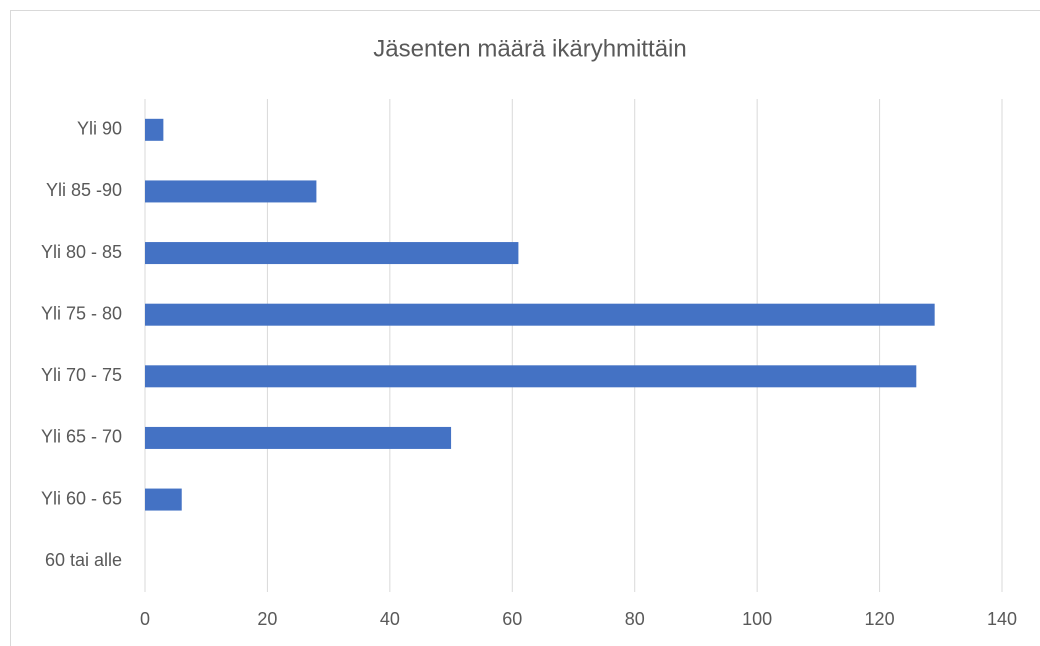  I want to click on x-tick-label: 60, so click(512, 619).